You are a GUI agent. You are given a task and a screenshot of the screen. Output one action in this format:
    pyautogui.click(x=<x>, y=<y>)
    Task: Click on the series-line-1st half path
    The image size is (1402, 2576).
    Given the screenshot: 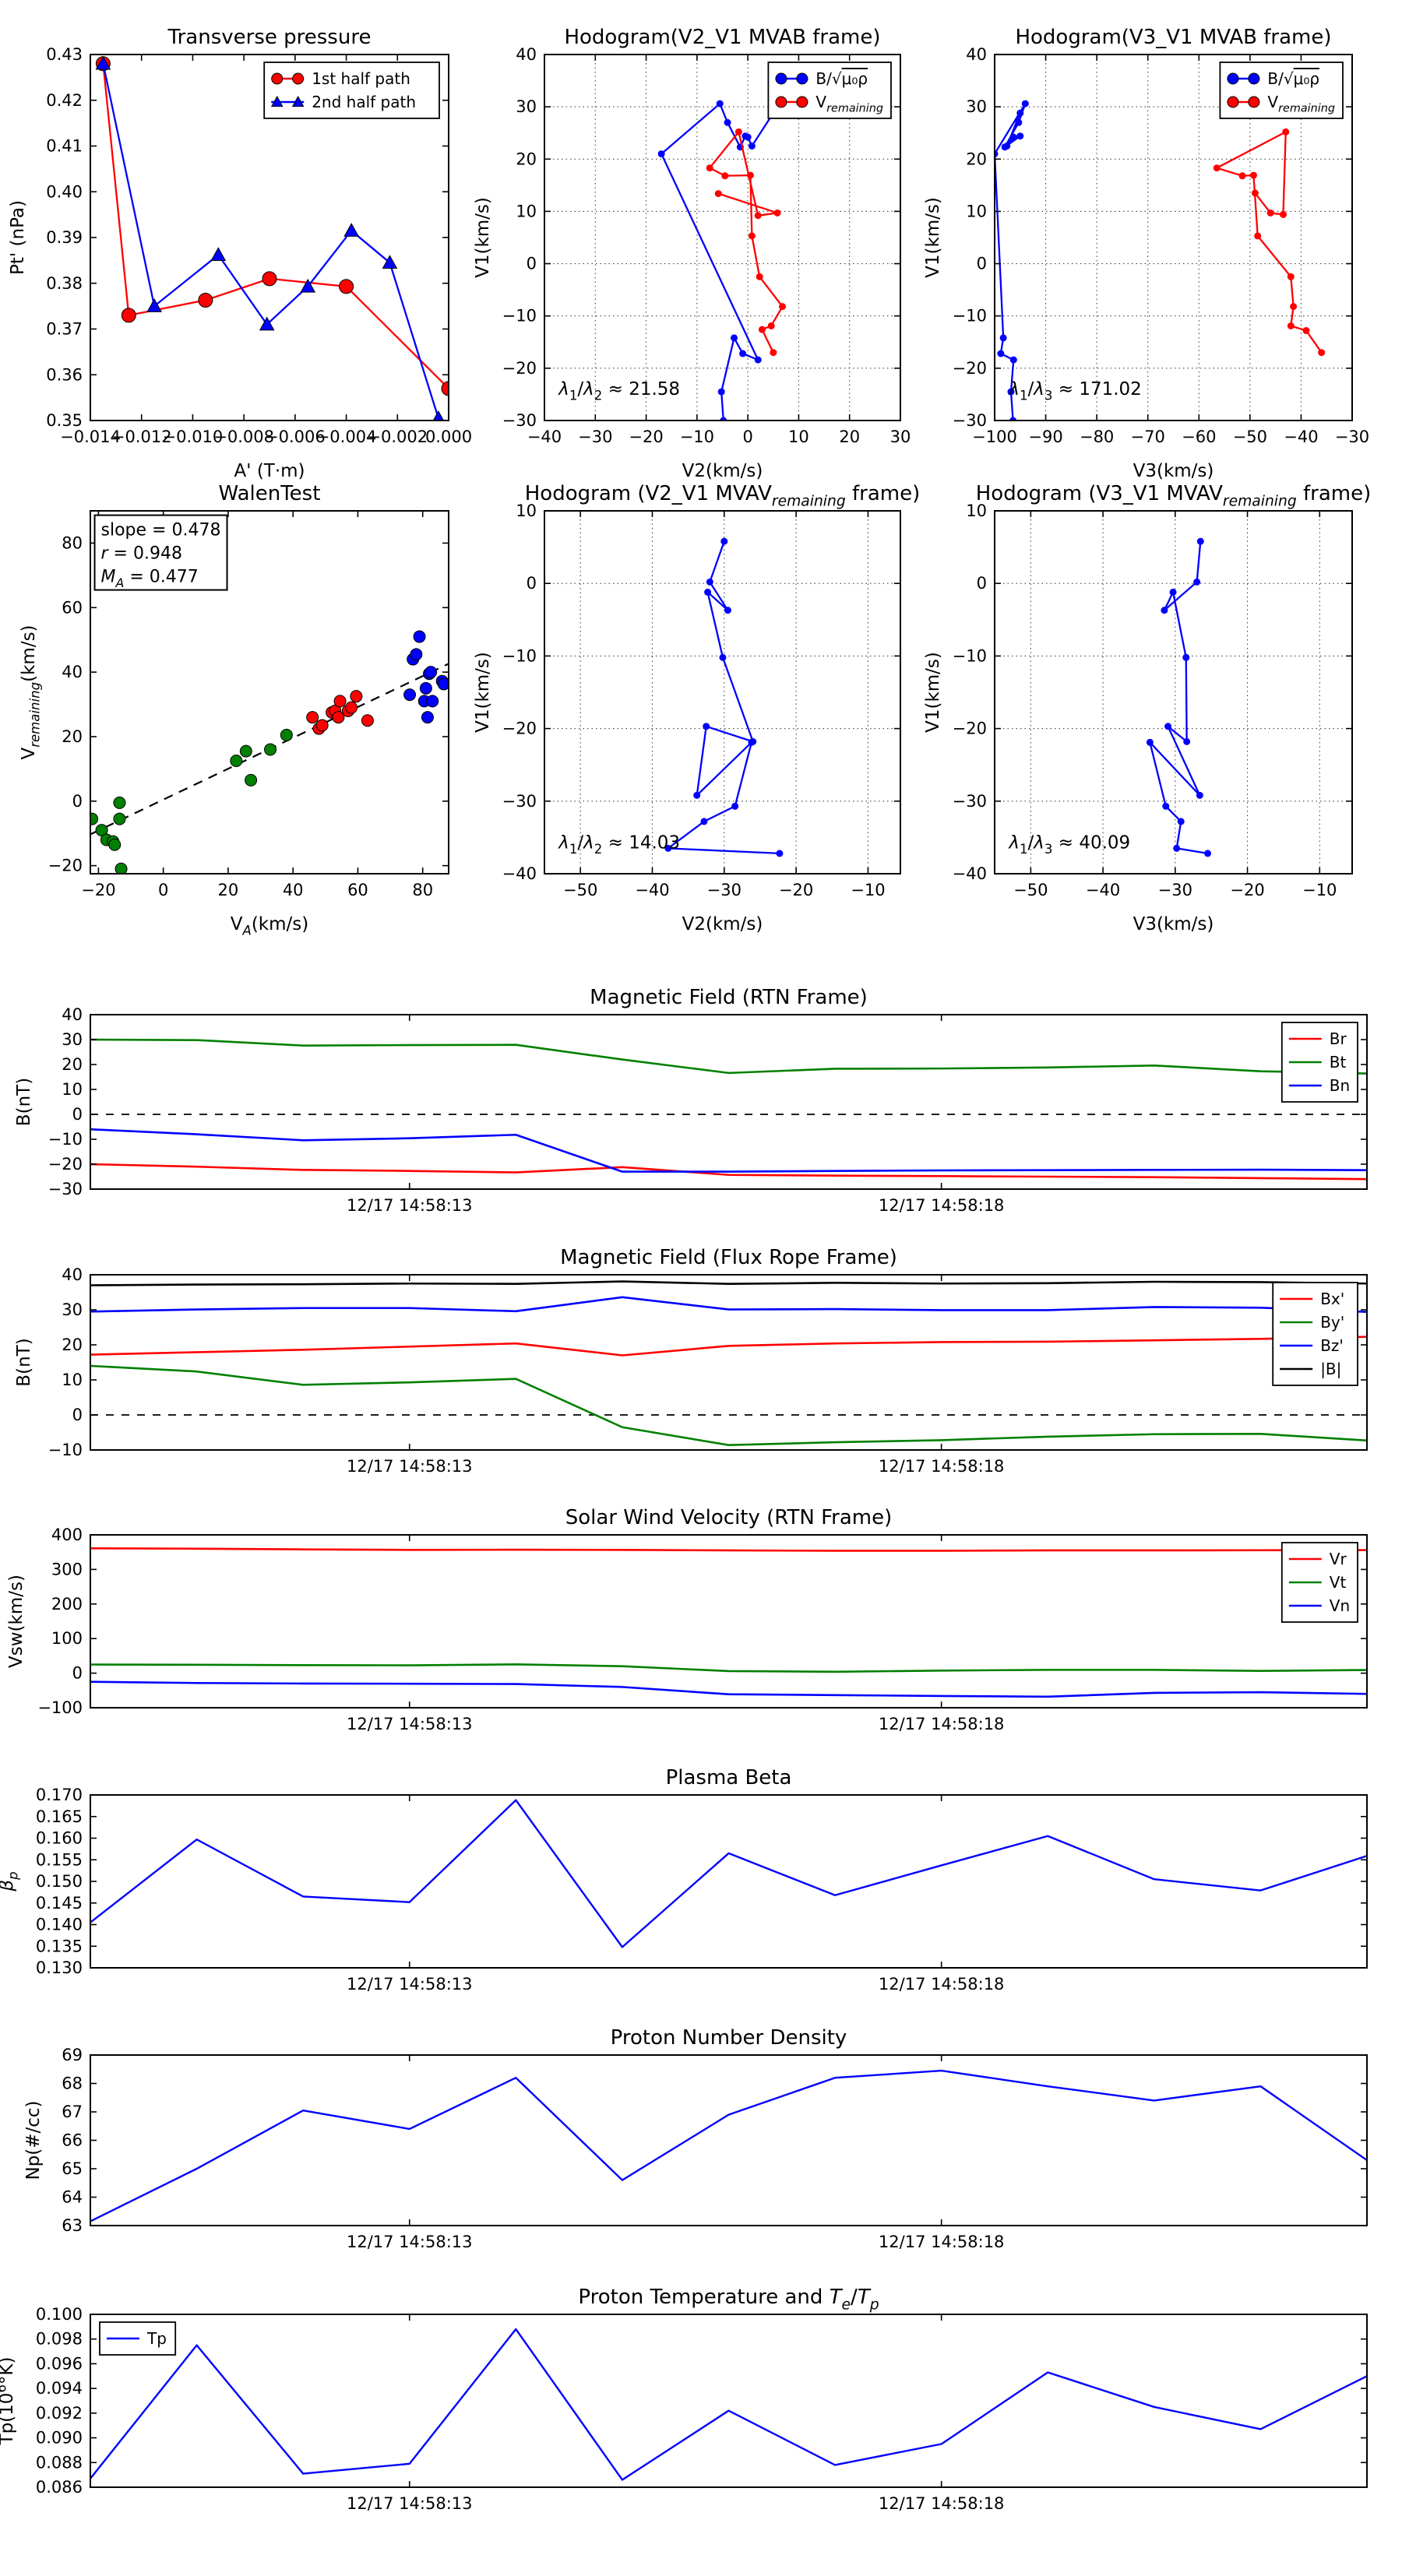 What is the action you would take?
    pyautogui.click(x=275, y=226)
    